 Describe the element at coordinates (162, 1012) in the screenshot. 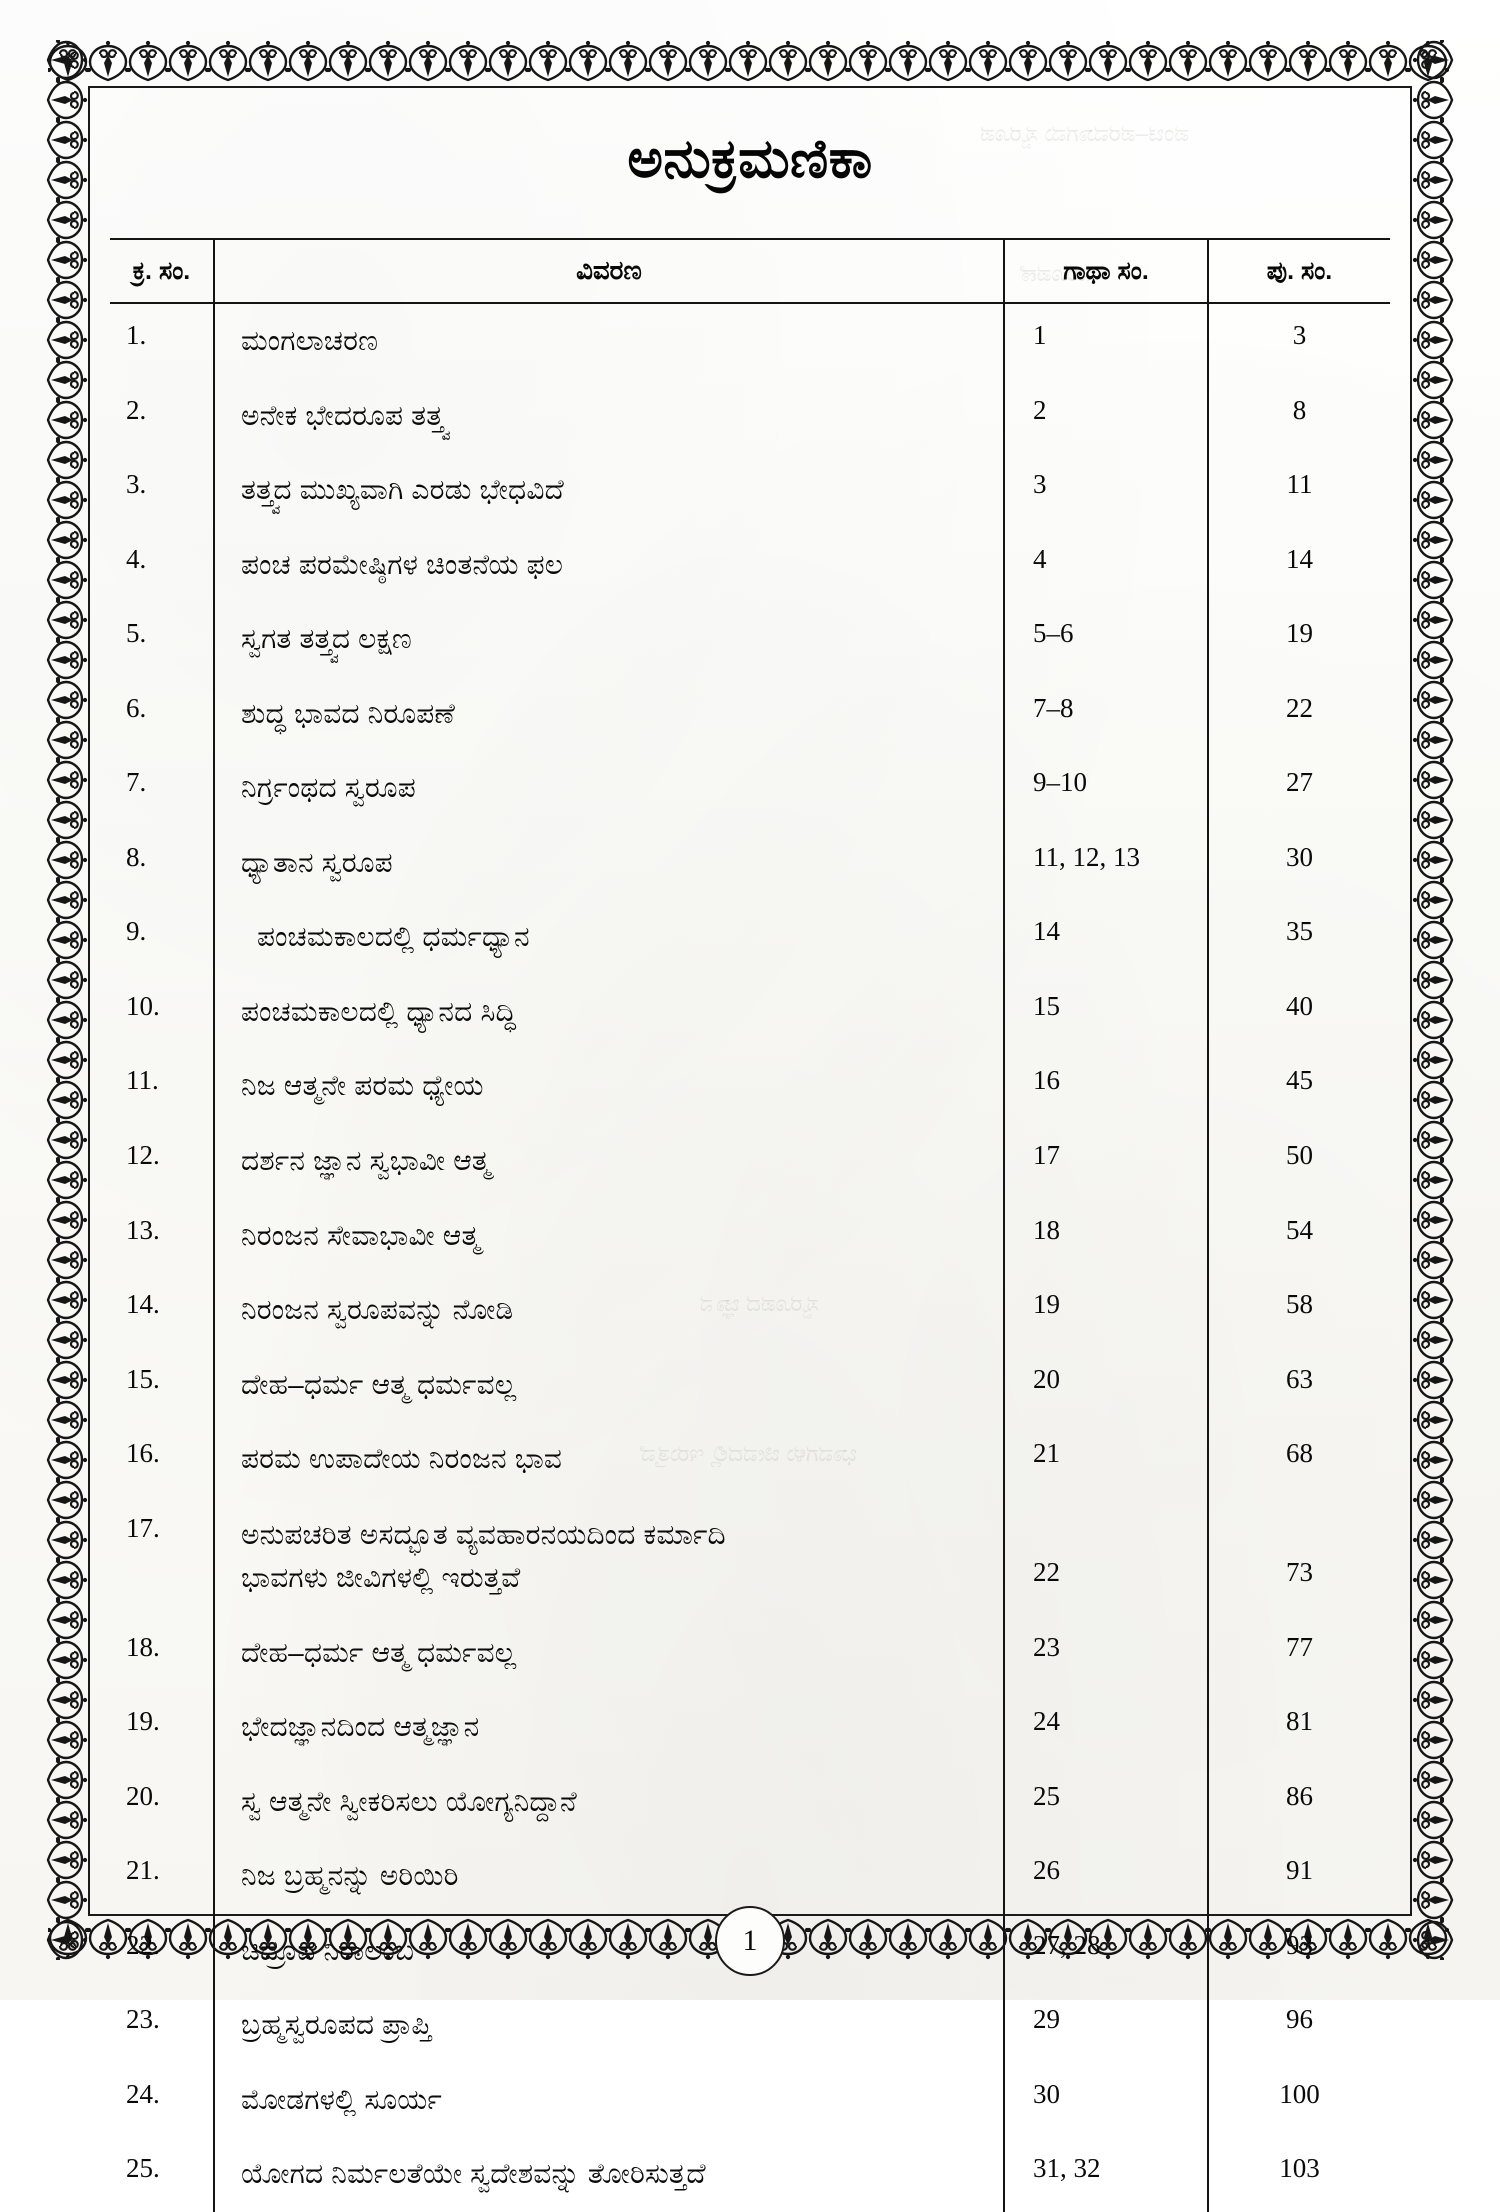

I see `row-serial-number: 10.` at that location.